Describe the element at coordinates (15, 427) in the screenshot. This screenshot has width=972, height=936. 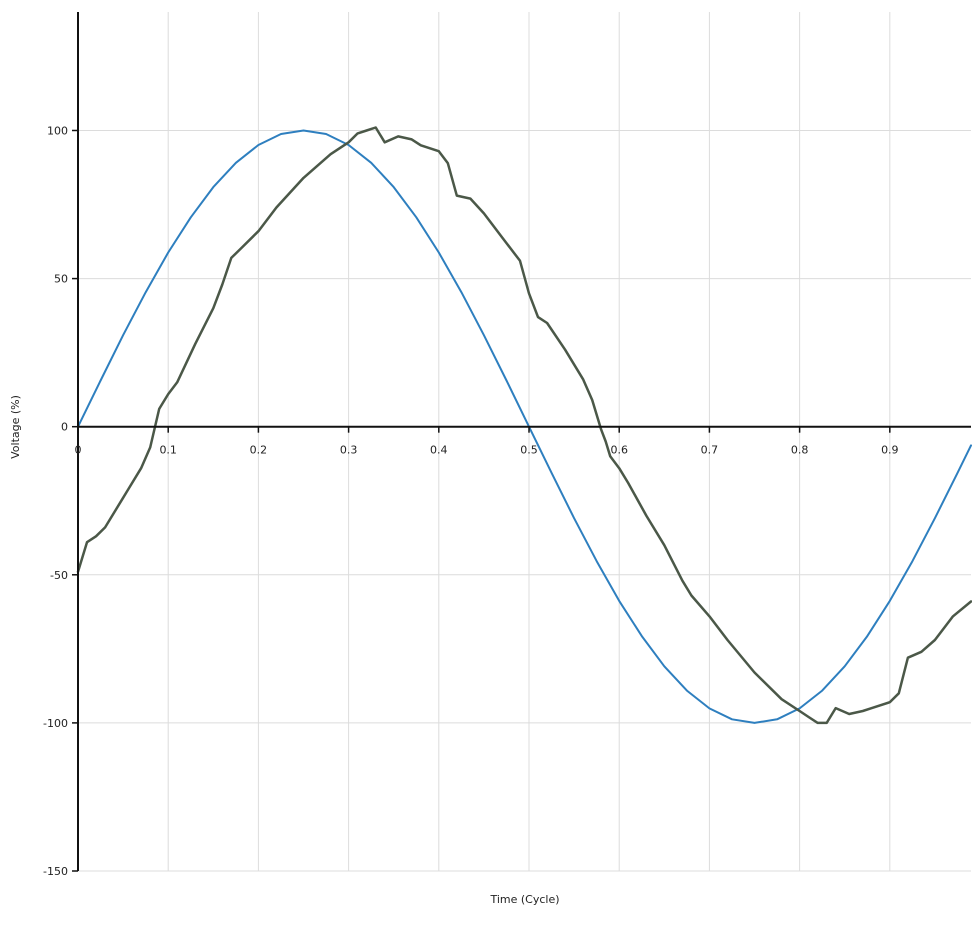
I see `y-axis-title: Voltage (%)` at that location.